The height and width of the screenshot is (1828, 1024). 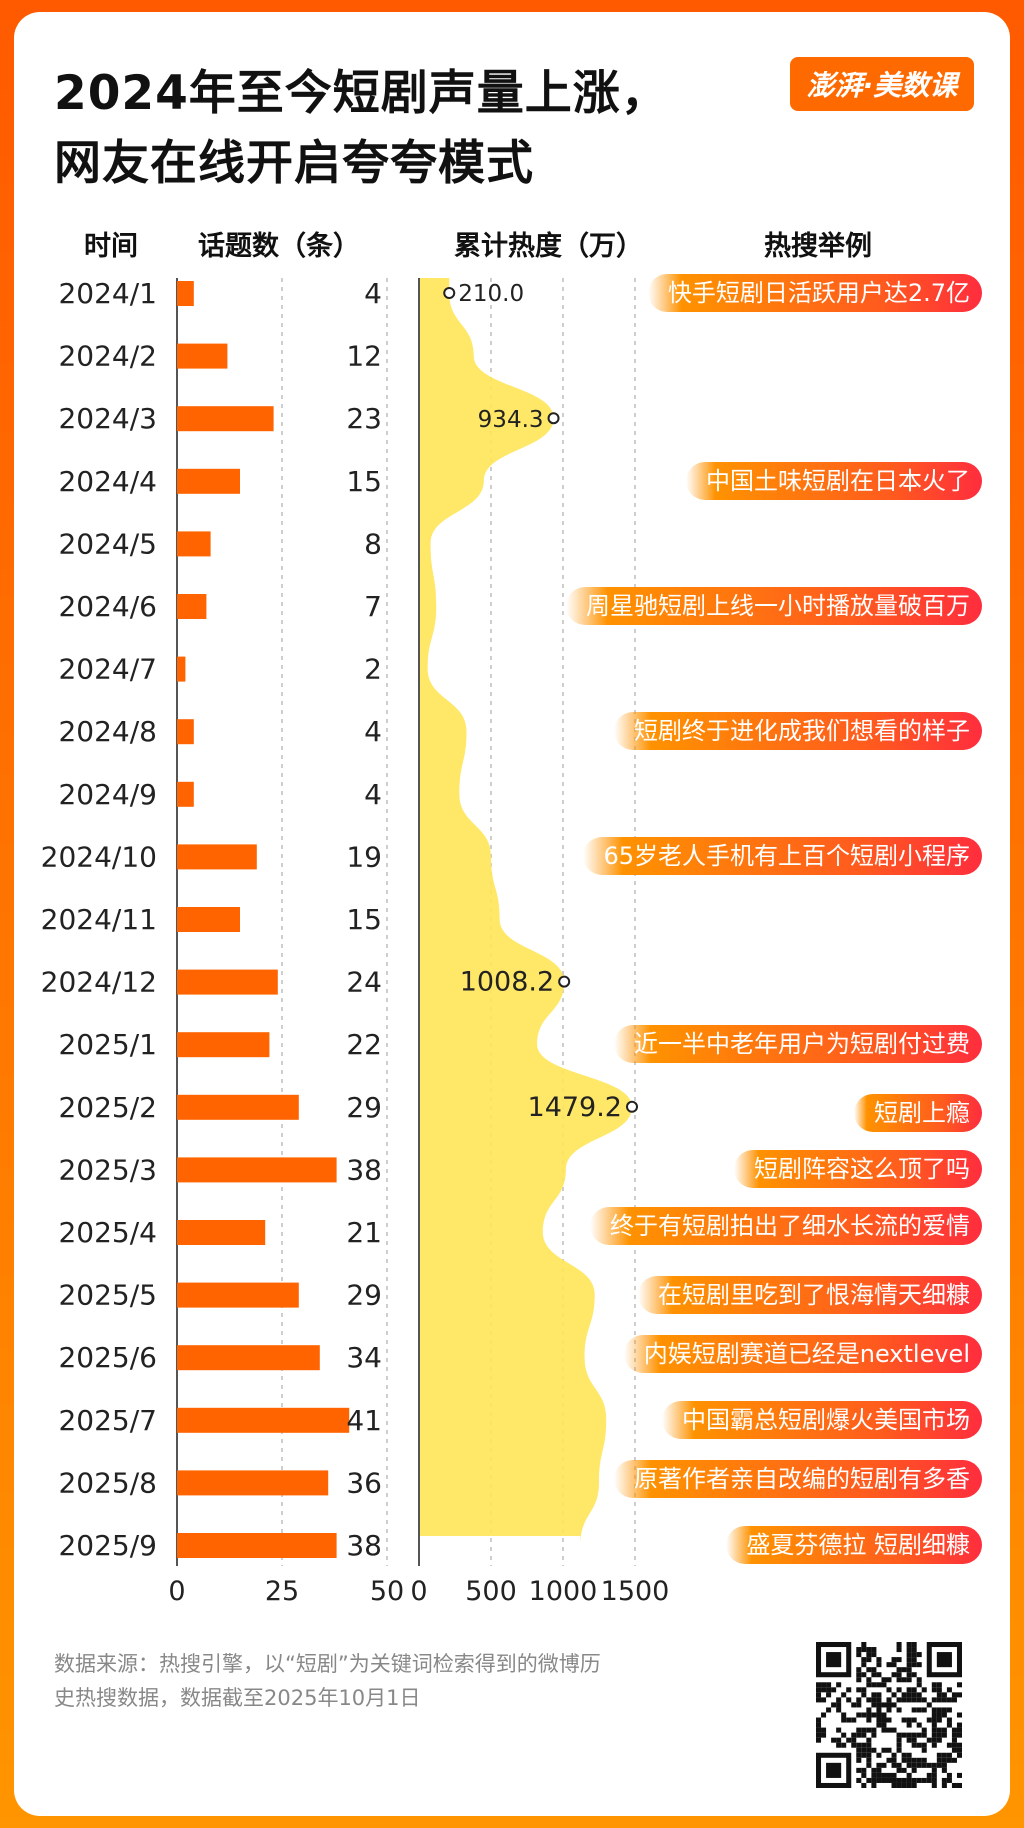 What do you see at coordinates (526, 911) in the screenshot?
I see `heat-area` at bounding box center [526, 911].